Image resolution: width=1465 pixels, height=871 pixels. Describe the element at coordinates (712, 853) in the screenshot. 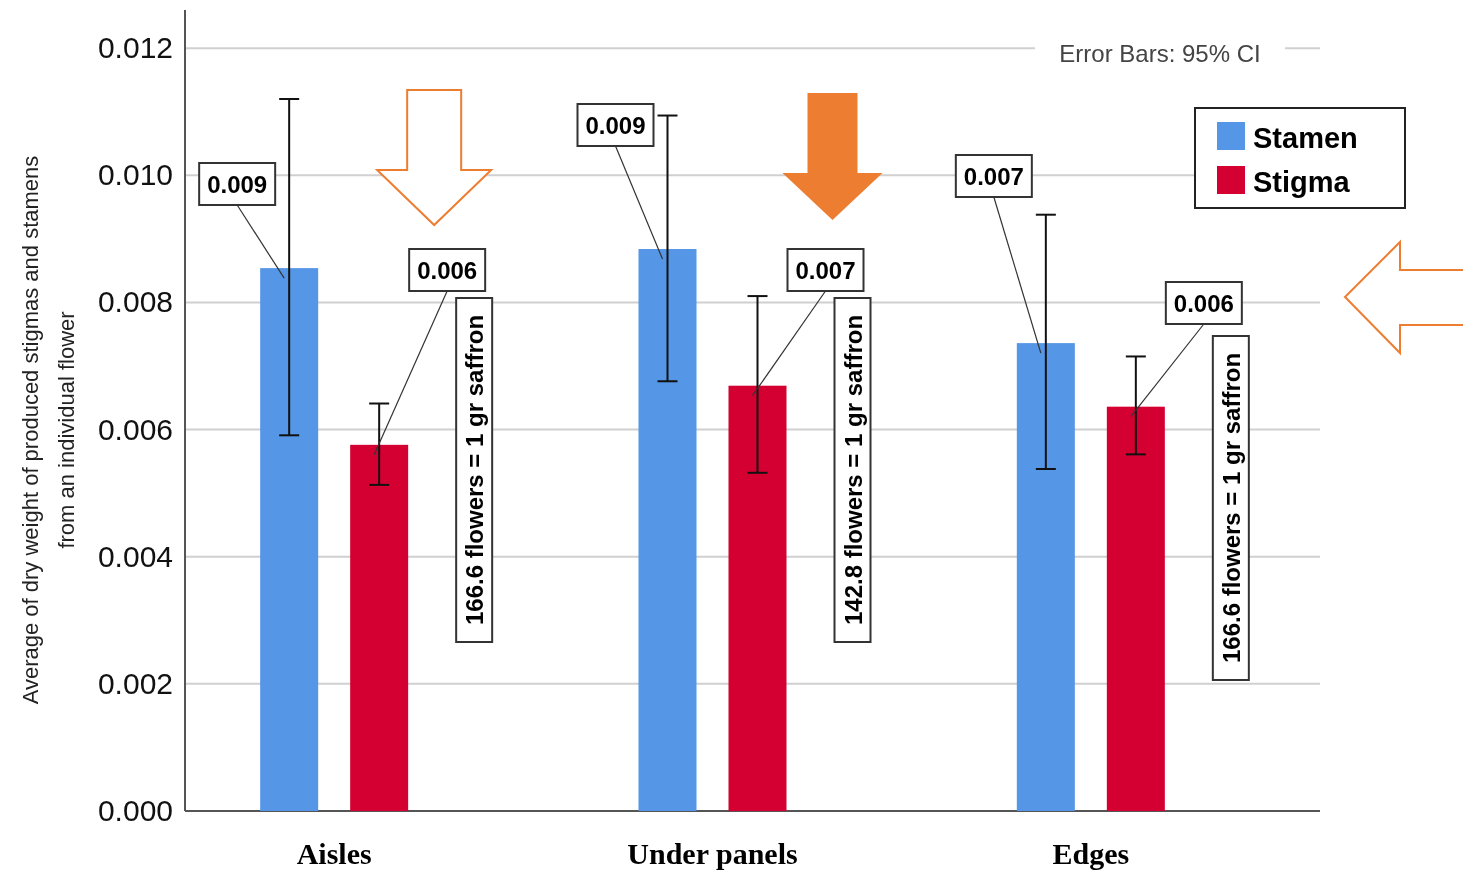

I see `x-tick-label: Under panels` at that location.